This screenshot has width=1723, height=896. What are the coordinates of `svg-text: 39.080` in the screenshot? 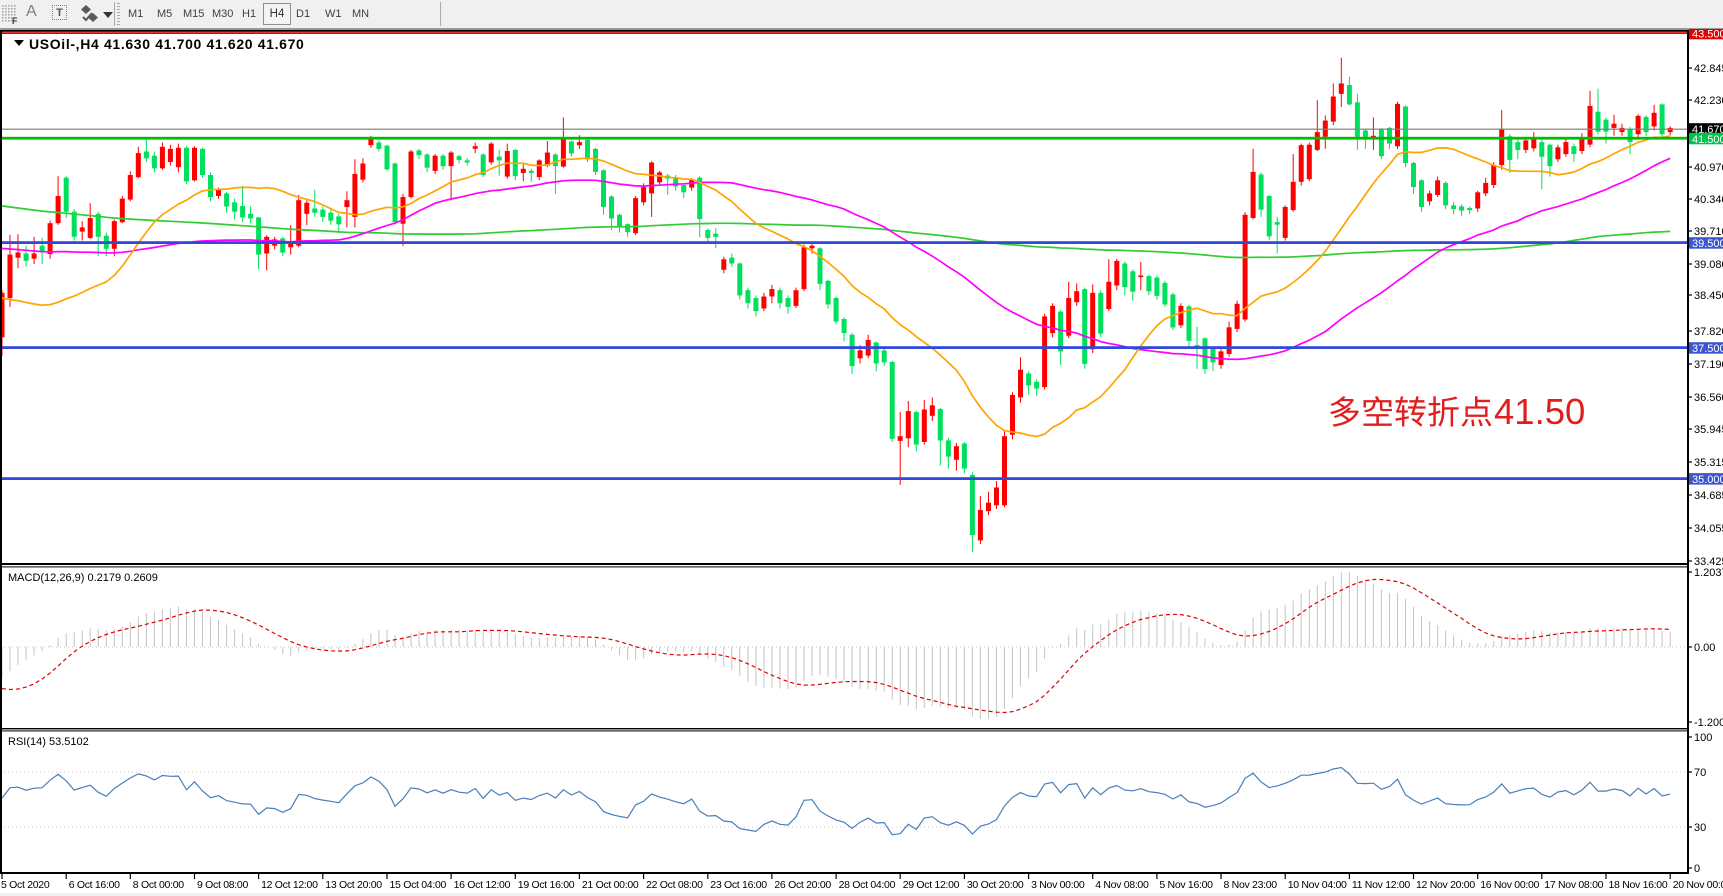 It's located at (1708, 265).